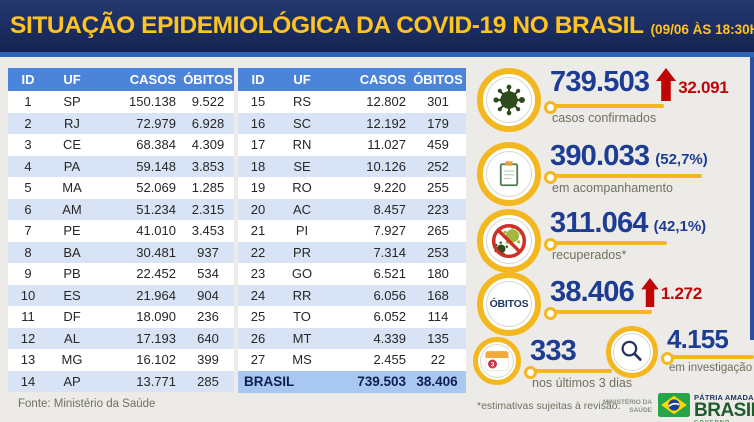 The image size is (754, 422). I want to click on cell-obitos: 2.315, so click(208, 209).